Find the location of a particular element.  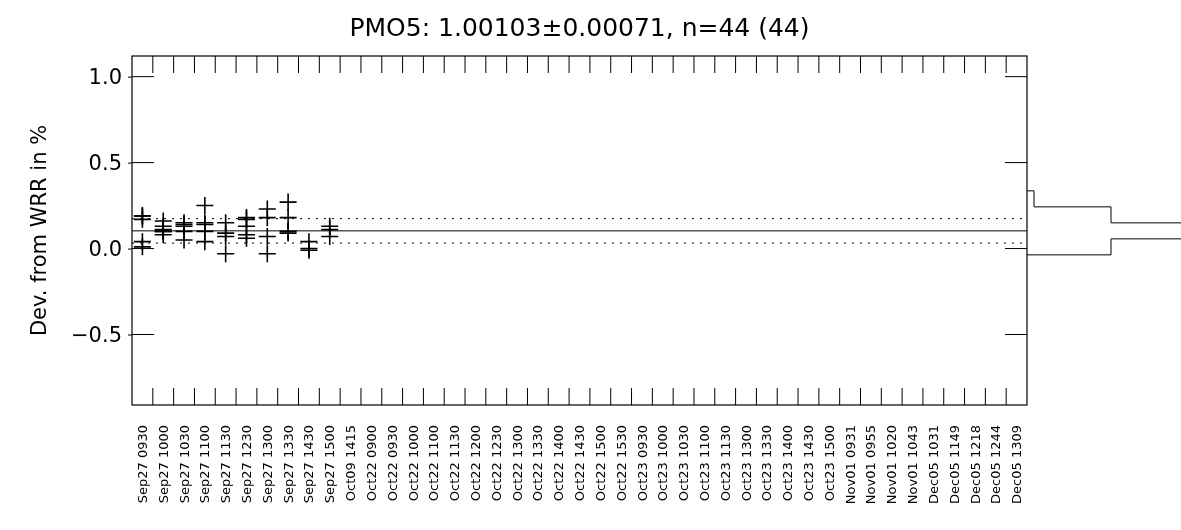

x-tick-label: Oct23 1030 is located at coordinates (684, 463).